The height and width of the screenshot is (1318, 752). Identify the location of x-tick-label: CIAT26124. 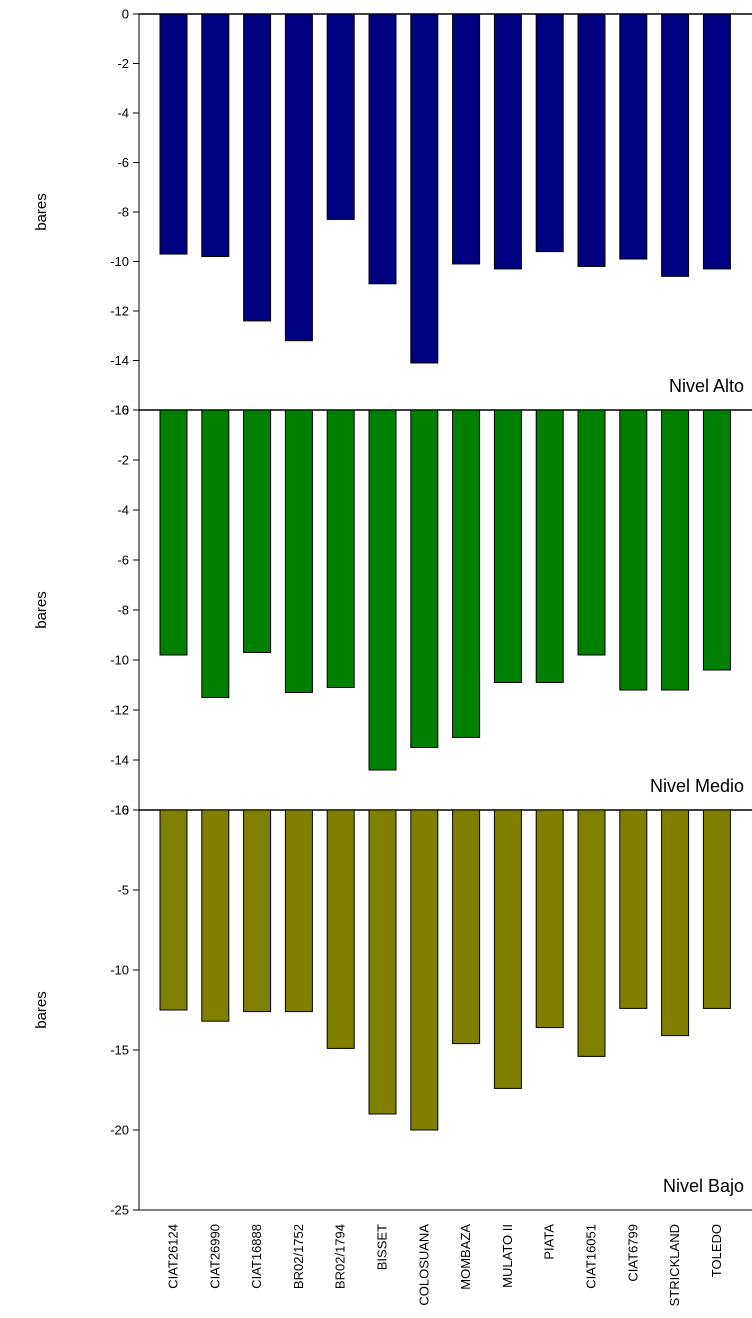
(173, 1256).